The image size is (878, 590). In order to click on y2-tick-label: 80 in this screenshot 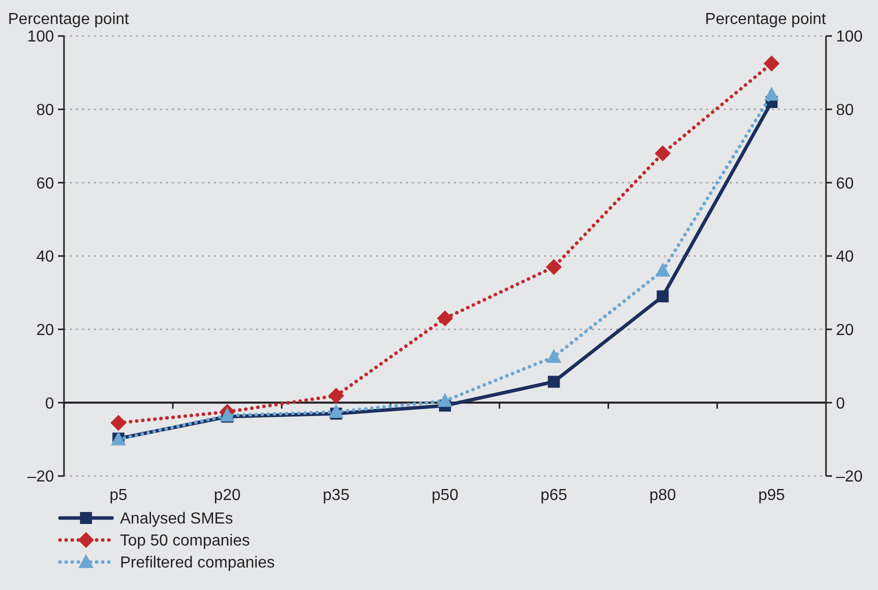, I will do `click(845, 110)`.